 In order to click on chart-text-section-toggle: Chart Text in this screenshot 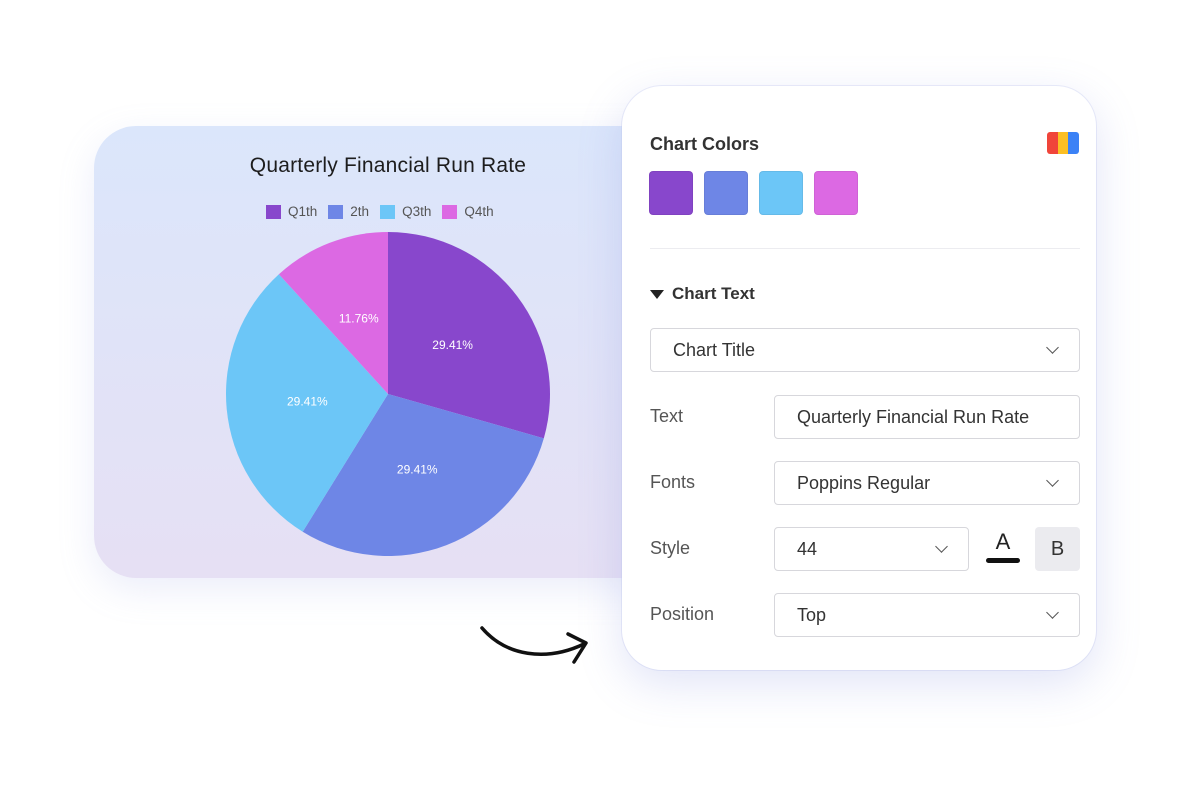, I will do `click(702, 294)`.